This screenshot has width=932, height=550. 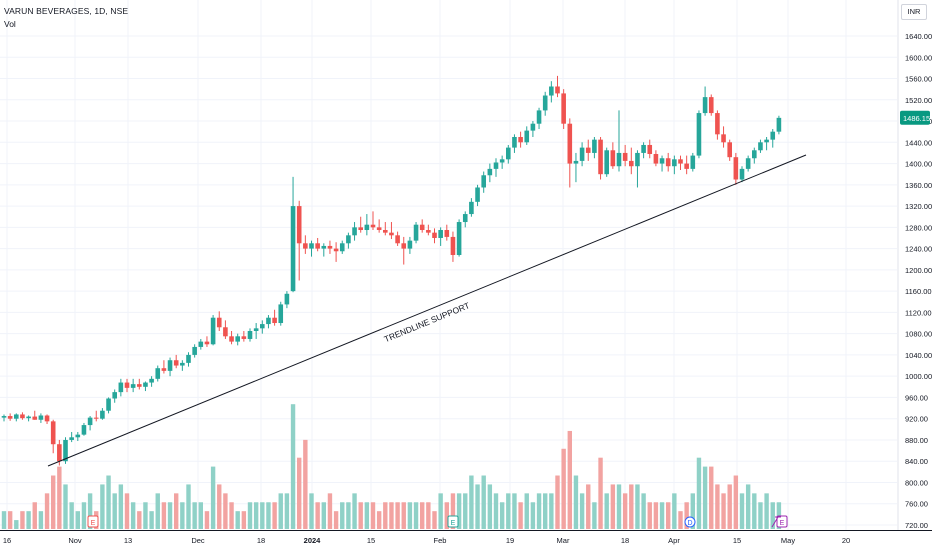 What do you see at coordinates (916, 440) in the screenshot?
I see `price-tick-label: 880.00` at bounding box center [916, 440].